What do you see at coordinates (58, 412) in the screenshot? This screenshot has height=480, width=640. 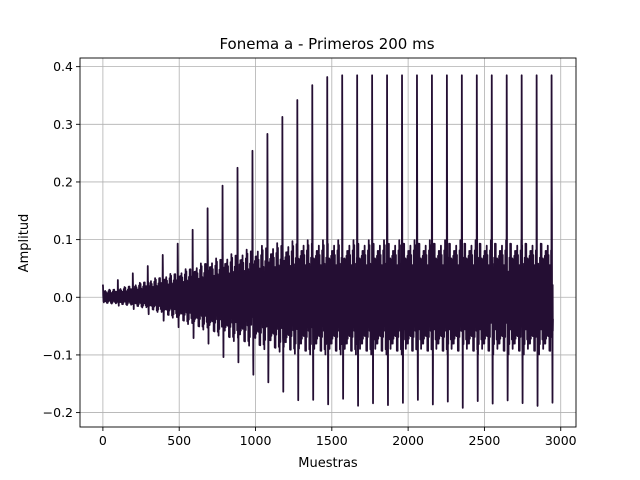 I see `y-tick-label: −0.2` at bounding box center [58, 412].